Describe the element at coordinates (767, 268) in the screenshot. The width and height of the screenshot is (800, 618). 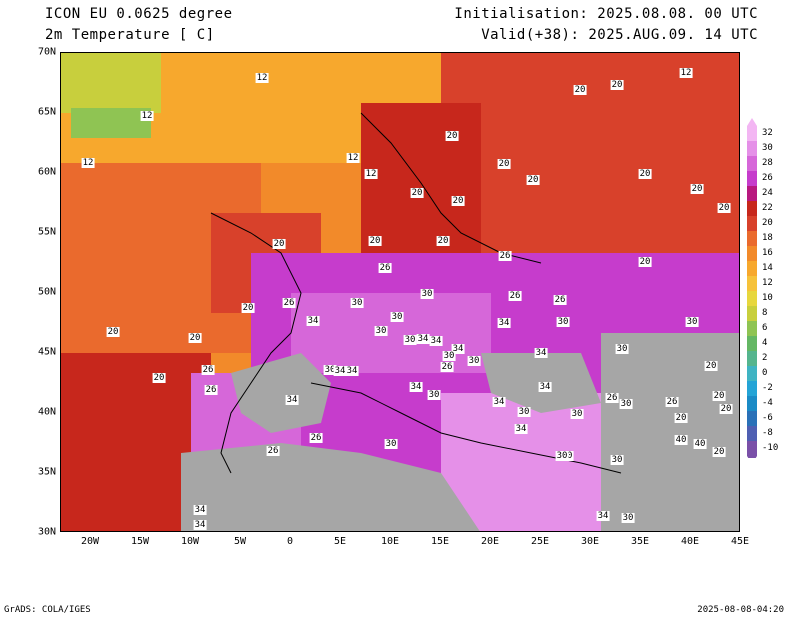
I see `colorbar-level-label: 14` at that location.